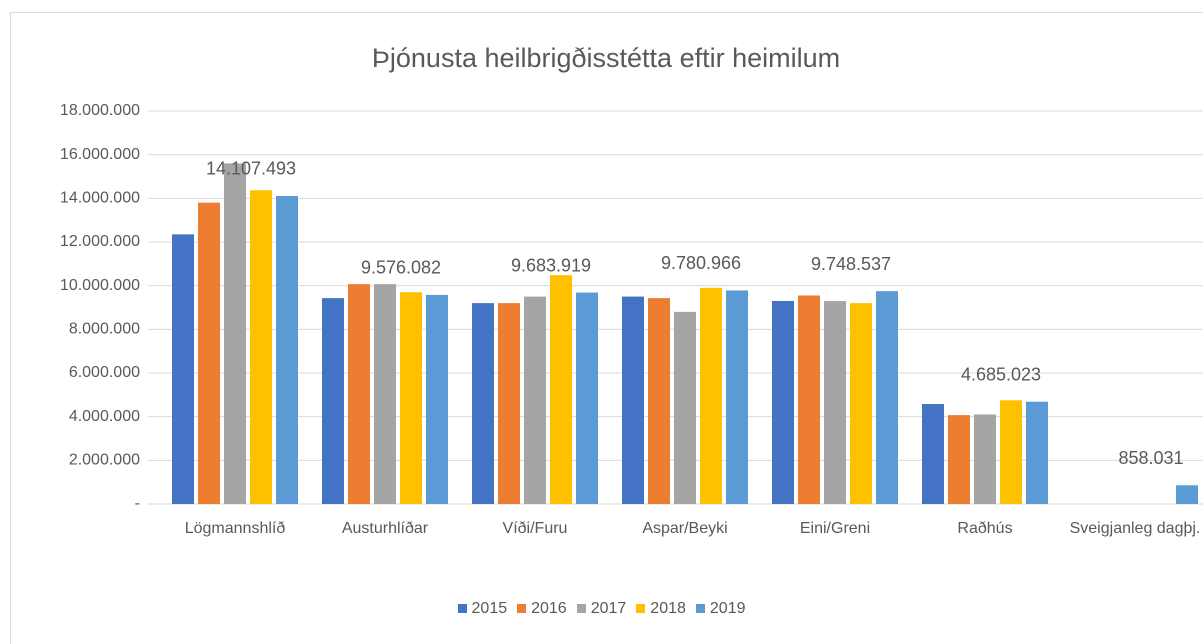 The height and width of the screenshot is (644, 1203). What do you see at coordinates (551, 265) in the screenshot?
I see `data-label: 9.683.919` at bounding box center [551, 265].